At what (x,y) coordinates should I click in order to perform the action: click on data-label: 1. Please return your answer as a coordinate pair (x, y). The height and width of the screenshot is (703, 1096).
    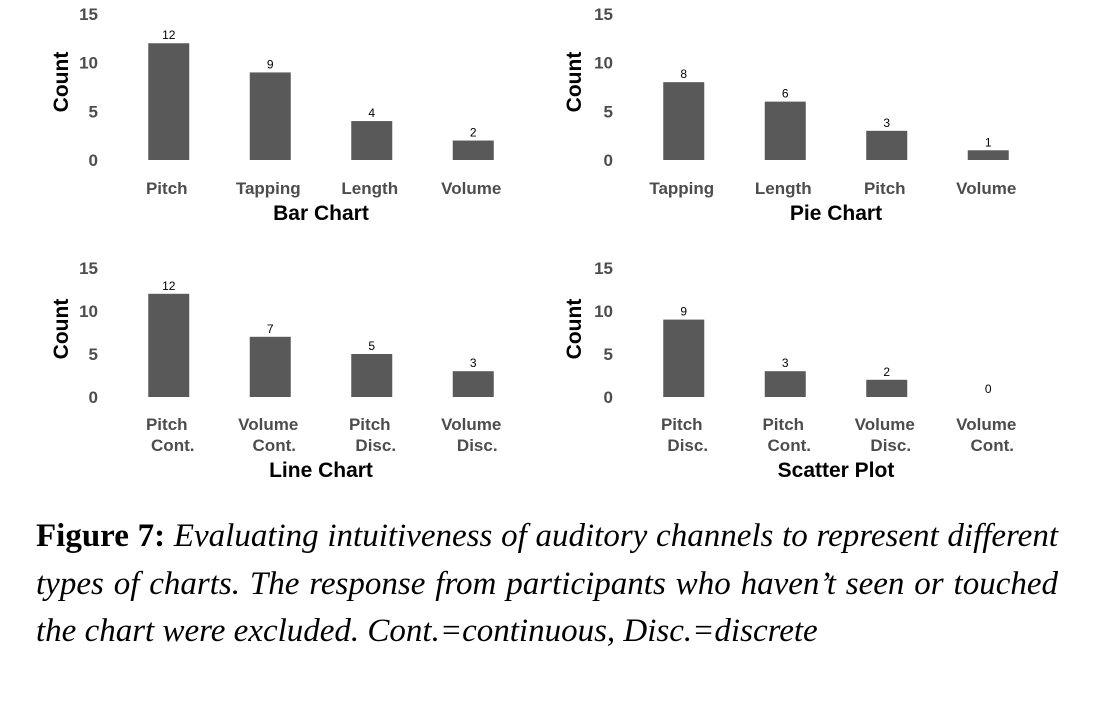
    Looking at the image, I should click on (988, 142).